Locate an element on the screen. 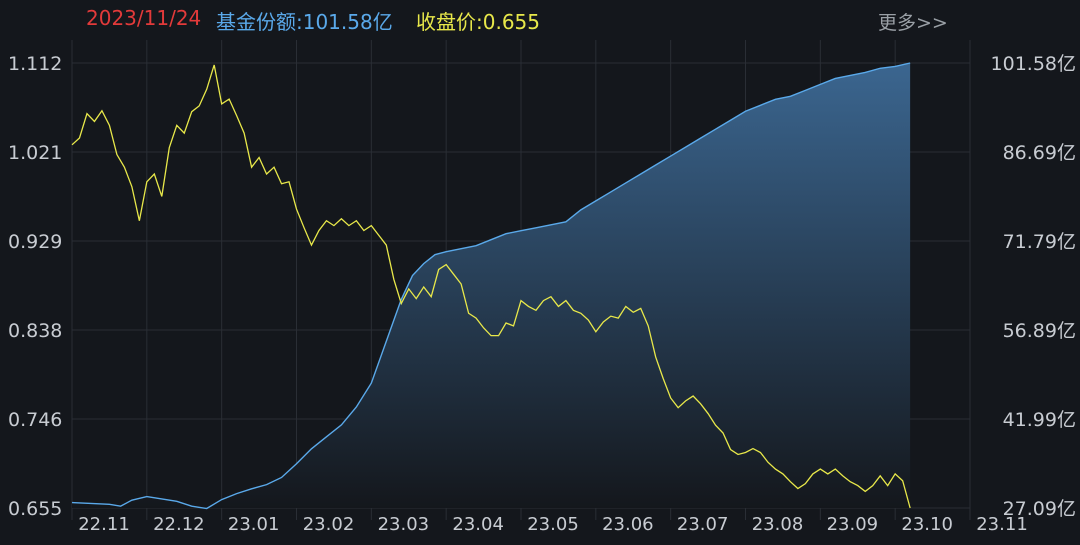  y-left-tick-label: 0.655 is located at coordinates (35, 509).